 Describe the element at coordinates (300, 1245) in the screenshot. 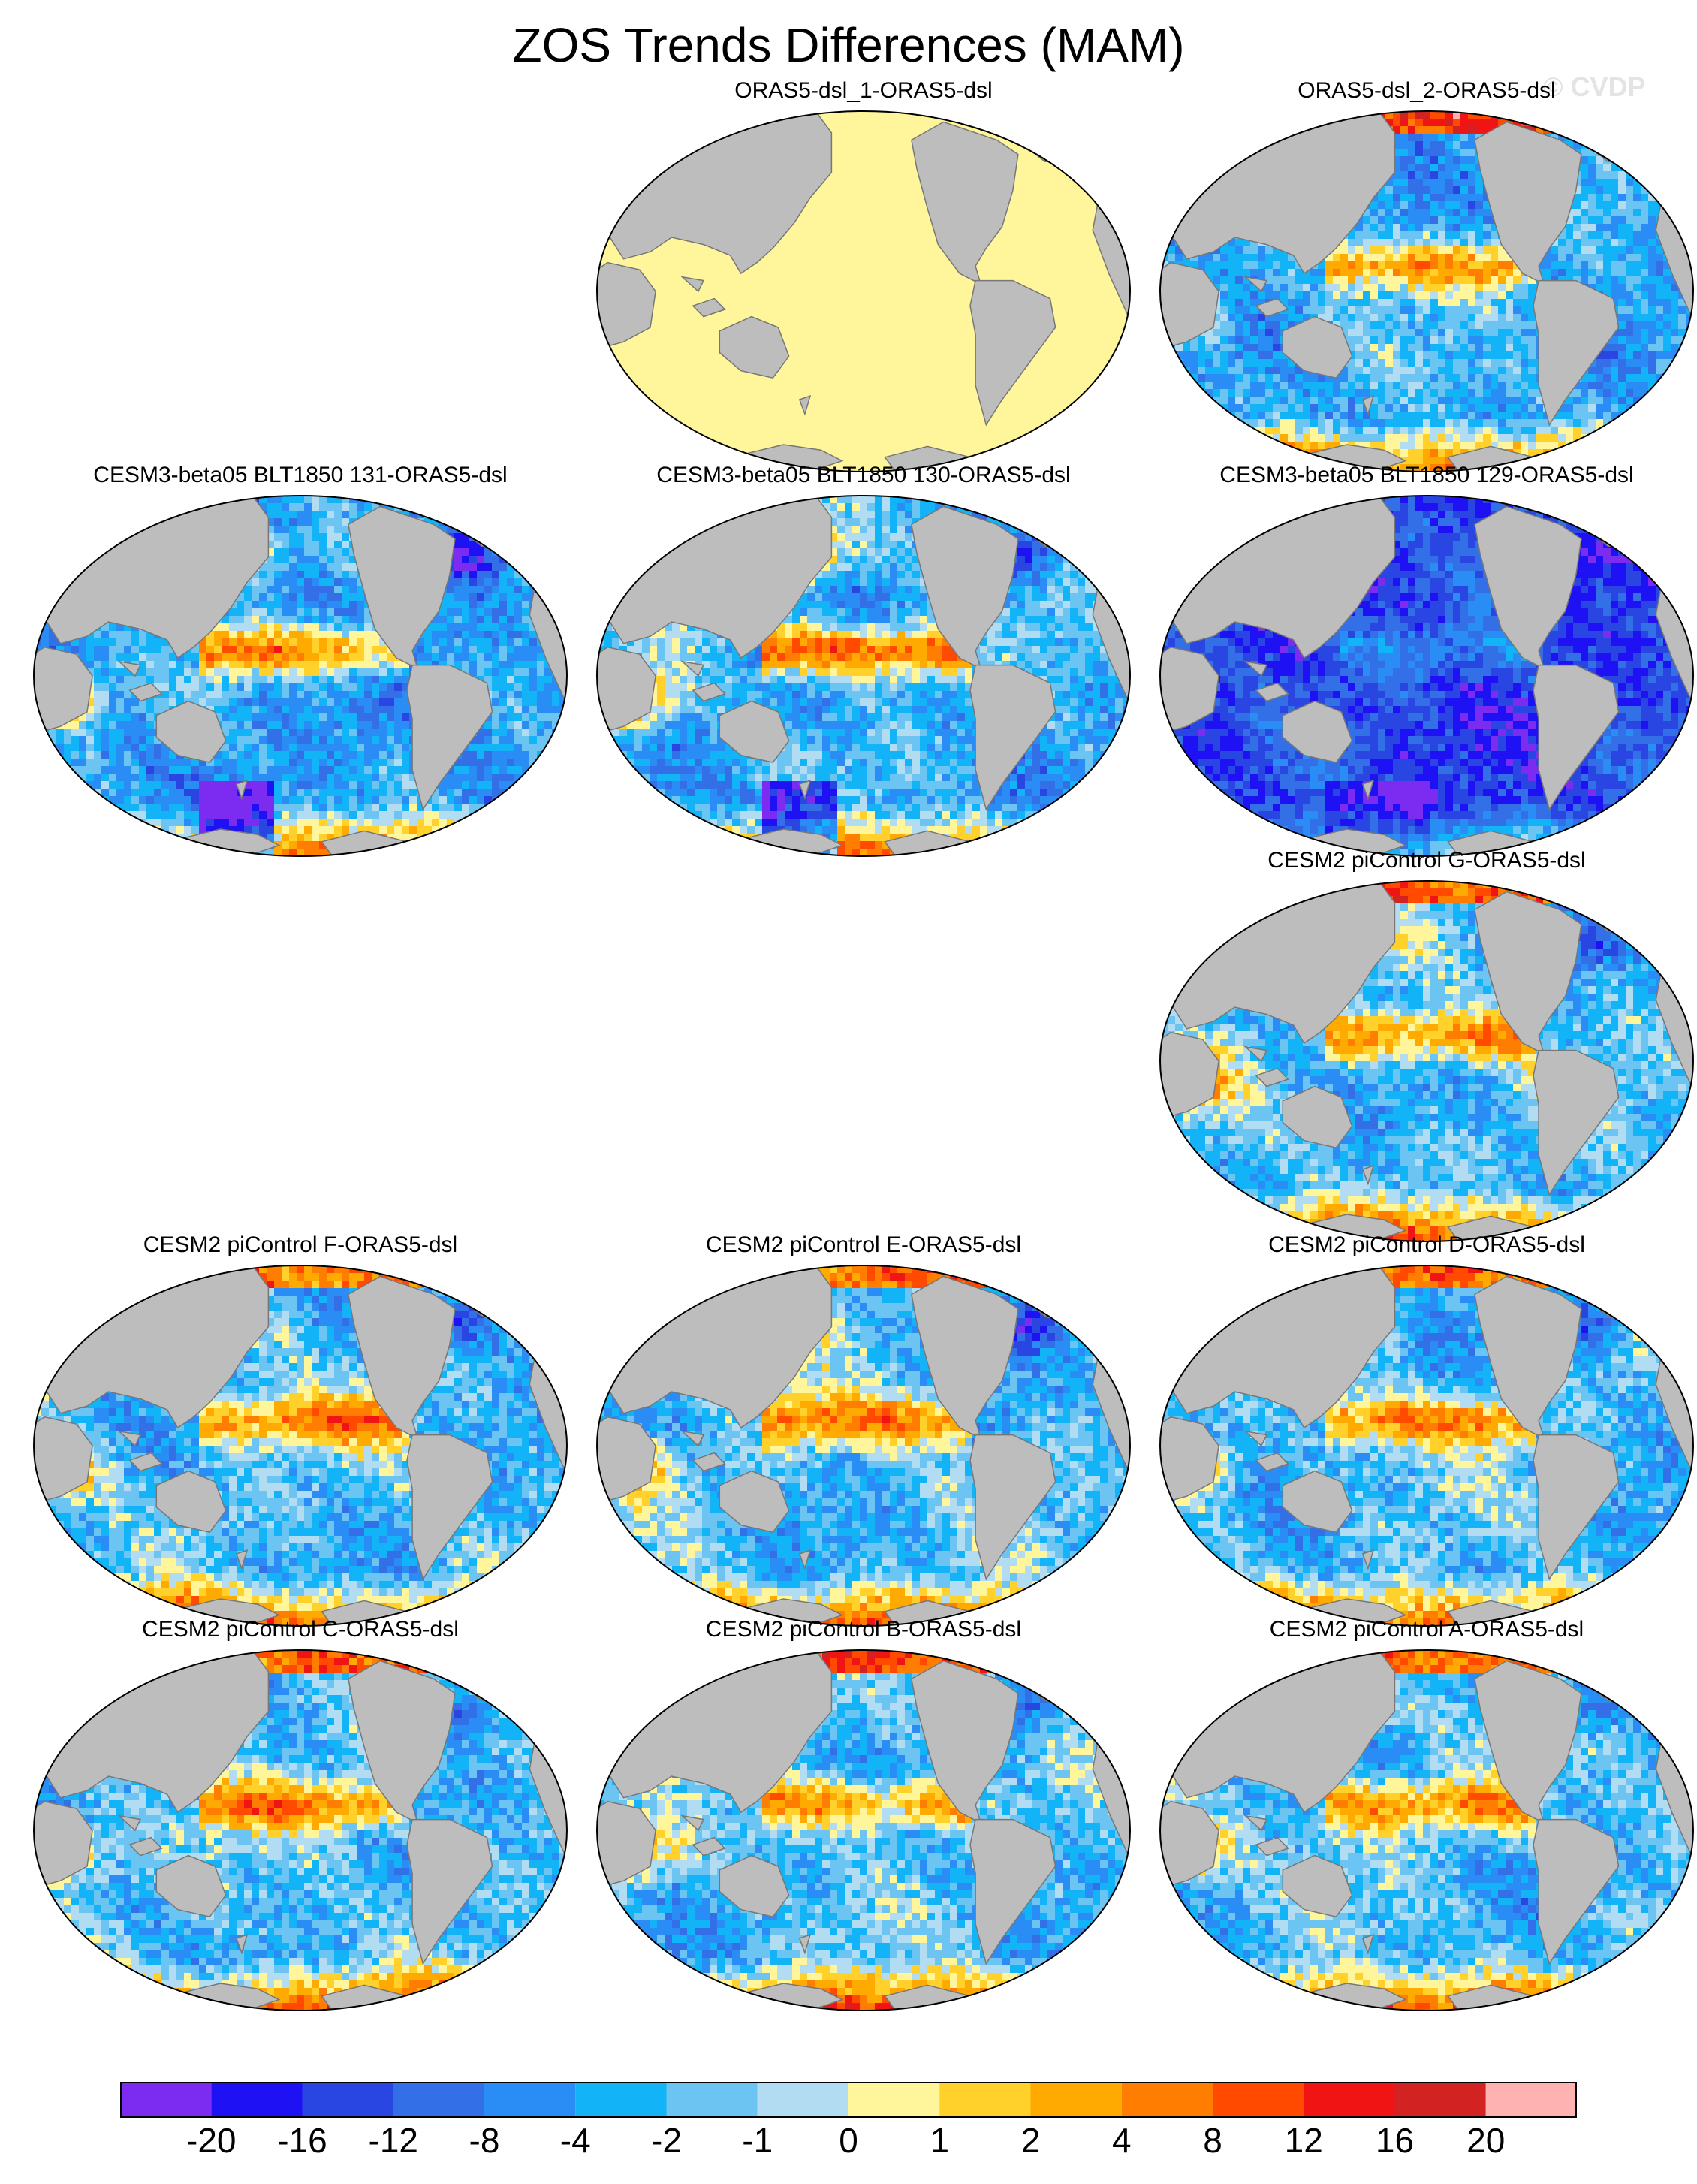

I see `panel-title: CESM2 piControl F-ORAS5-dsl` at that location.